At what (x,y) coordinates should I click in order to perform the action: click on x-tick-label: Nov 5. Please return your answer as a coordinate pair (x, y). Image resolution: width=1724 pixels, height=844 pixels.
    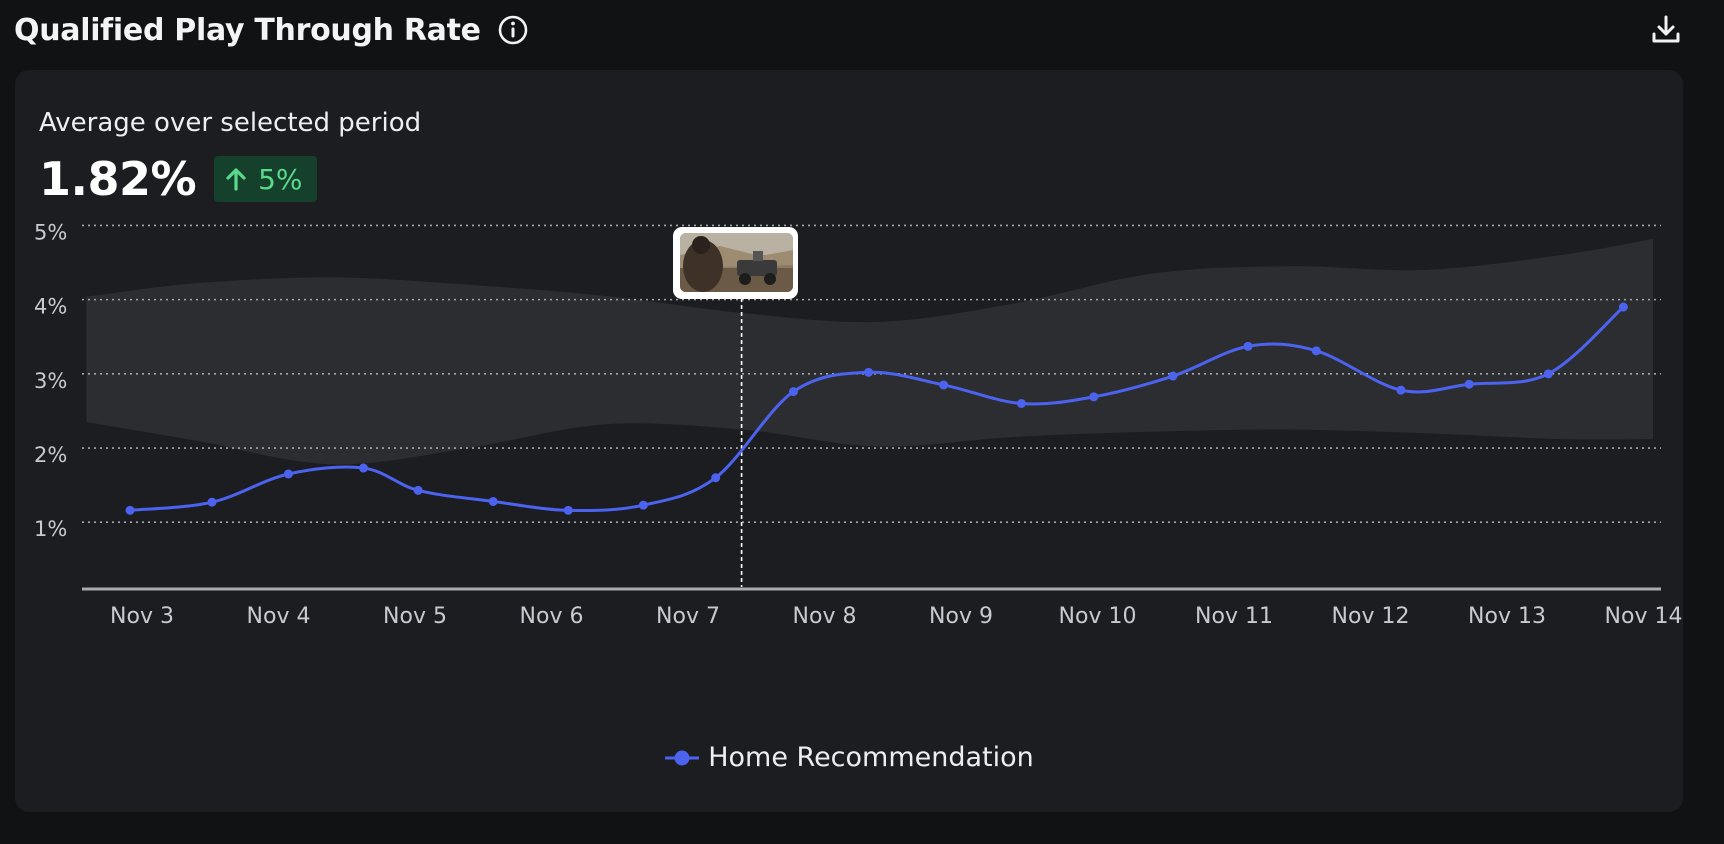
    Looking at the image, I should click on (415, 616).